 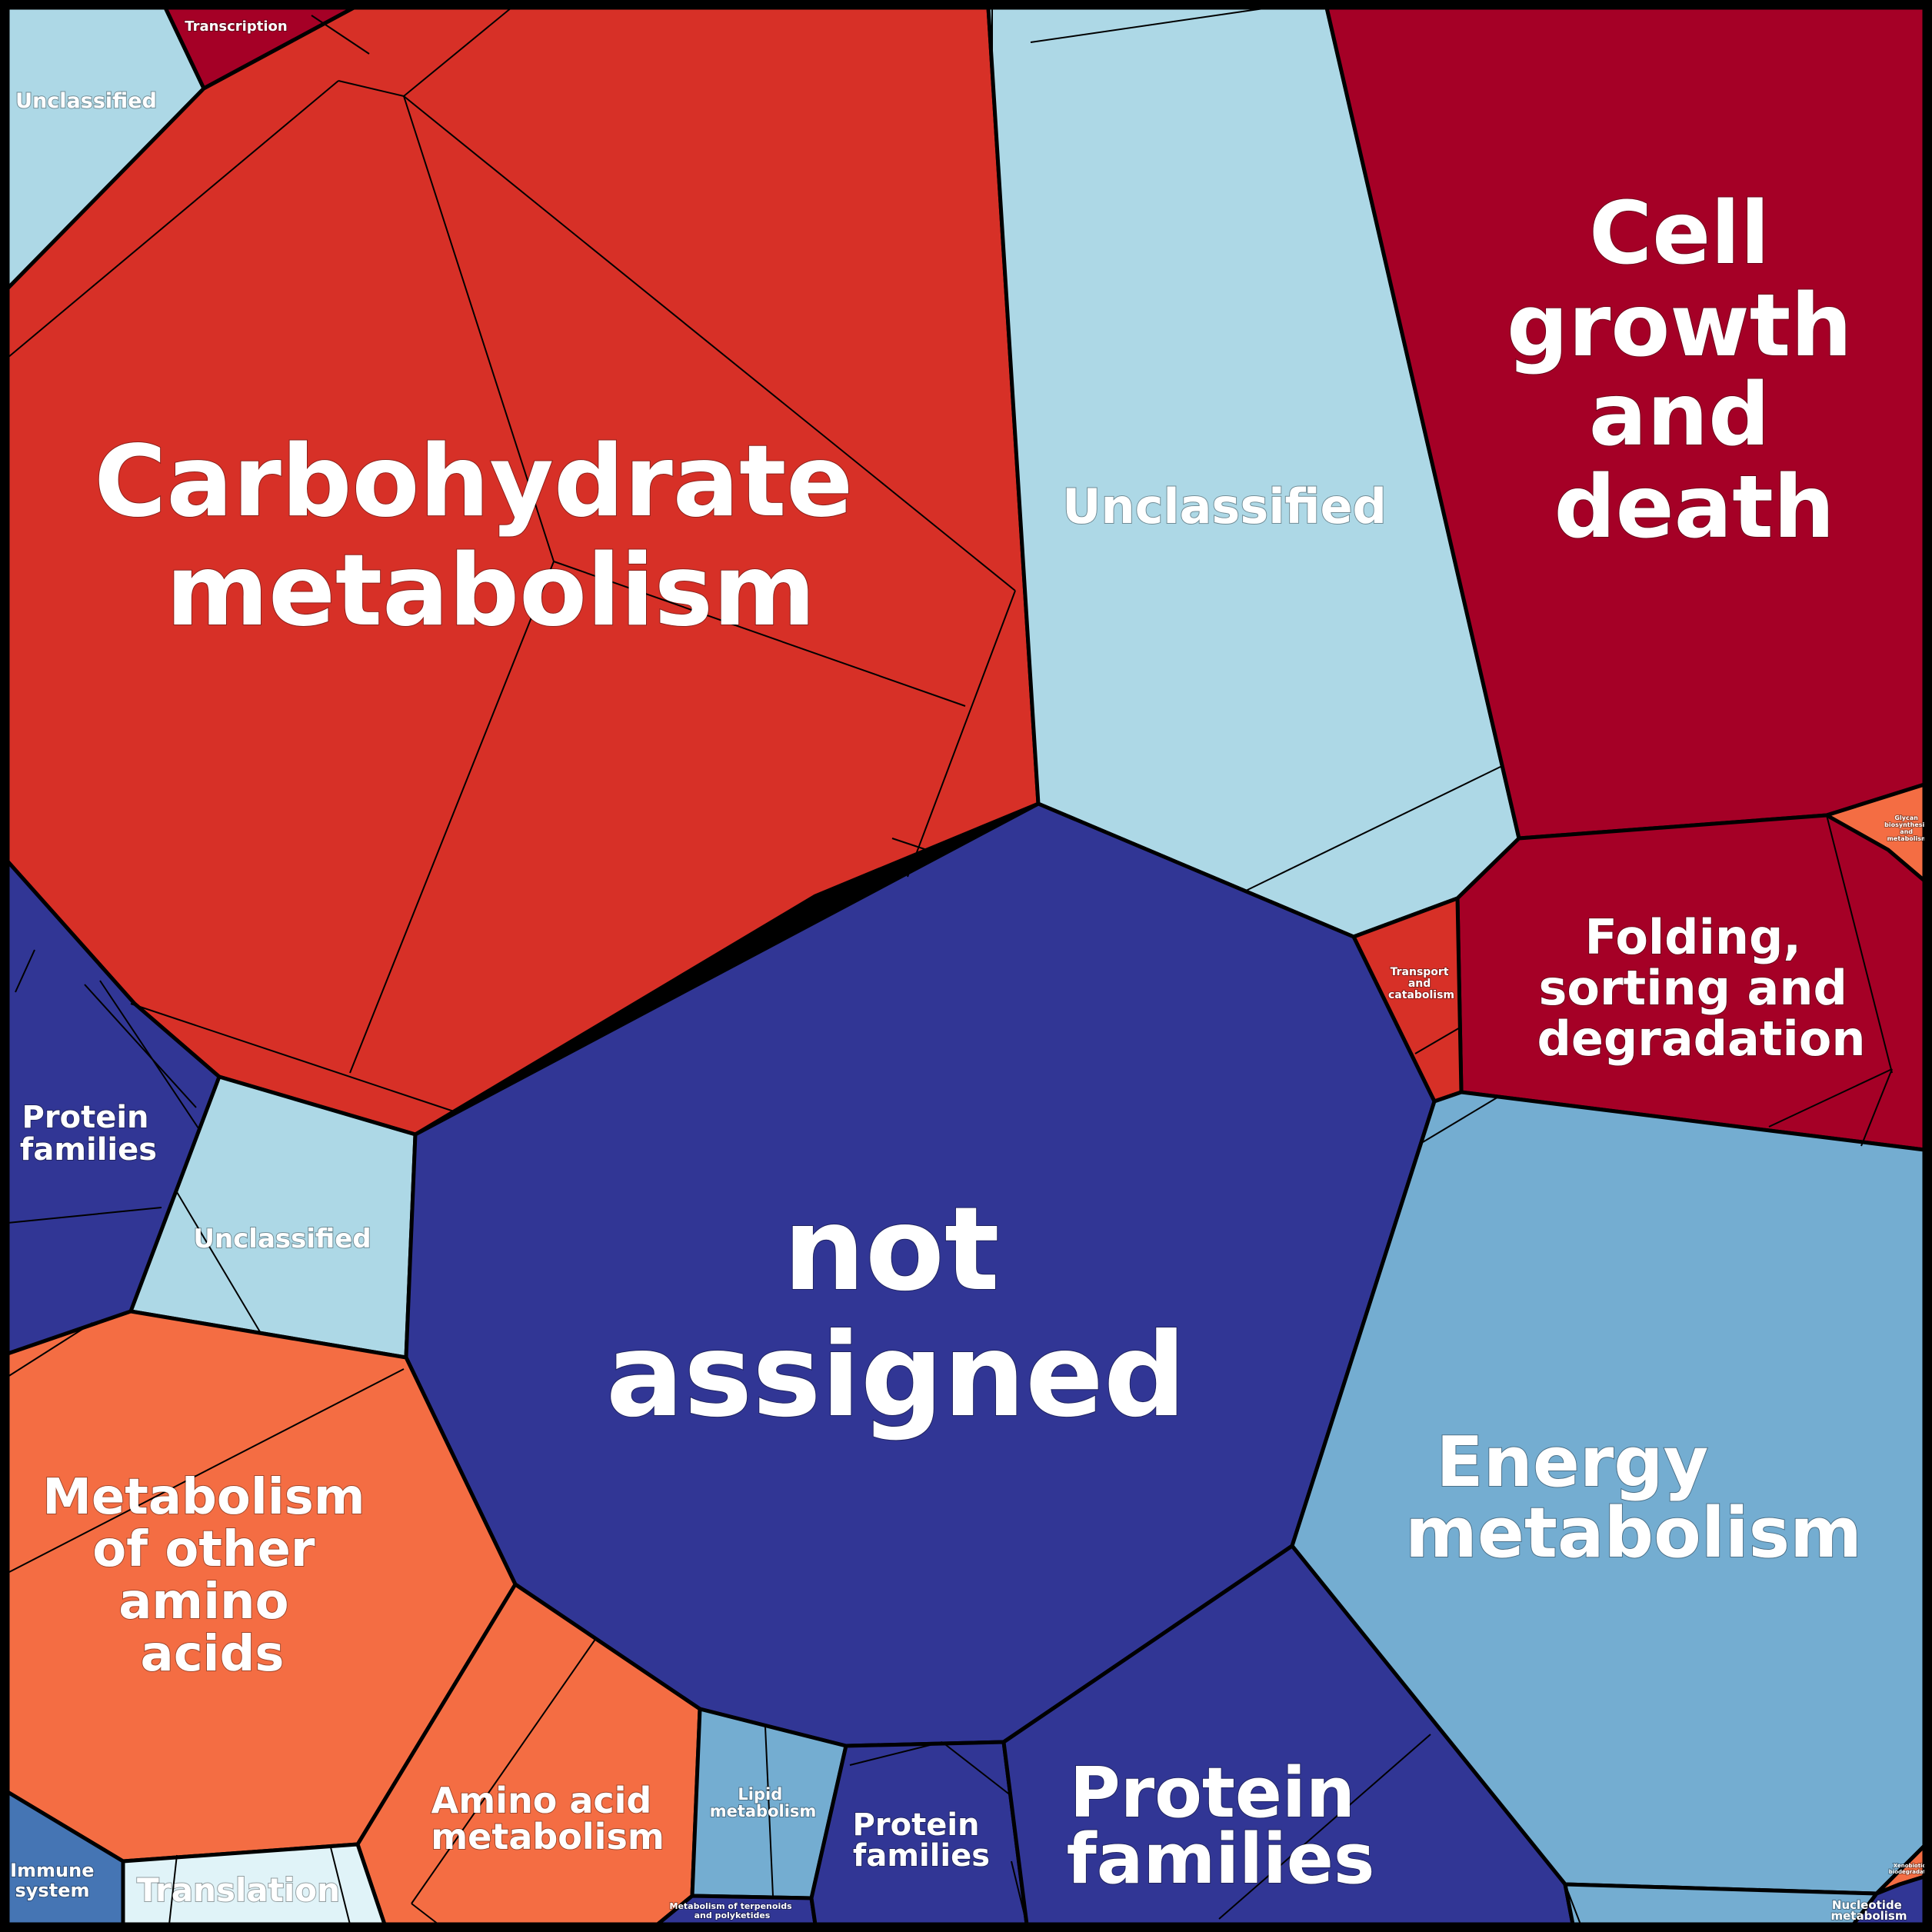 What do you see at coordinates (1694, 371) in the screenshot?
I see `label-cell-growth-and-death: Cell growth and death` at bounding box center [1694, 371].